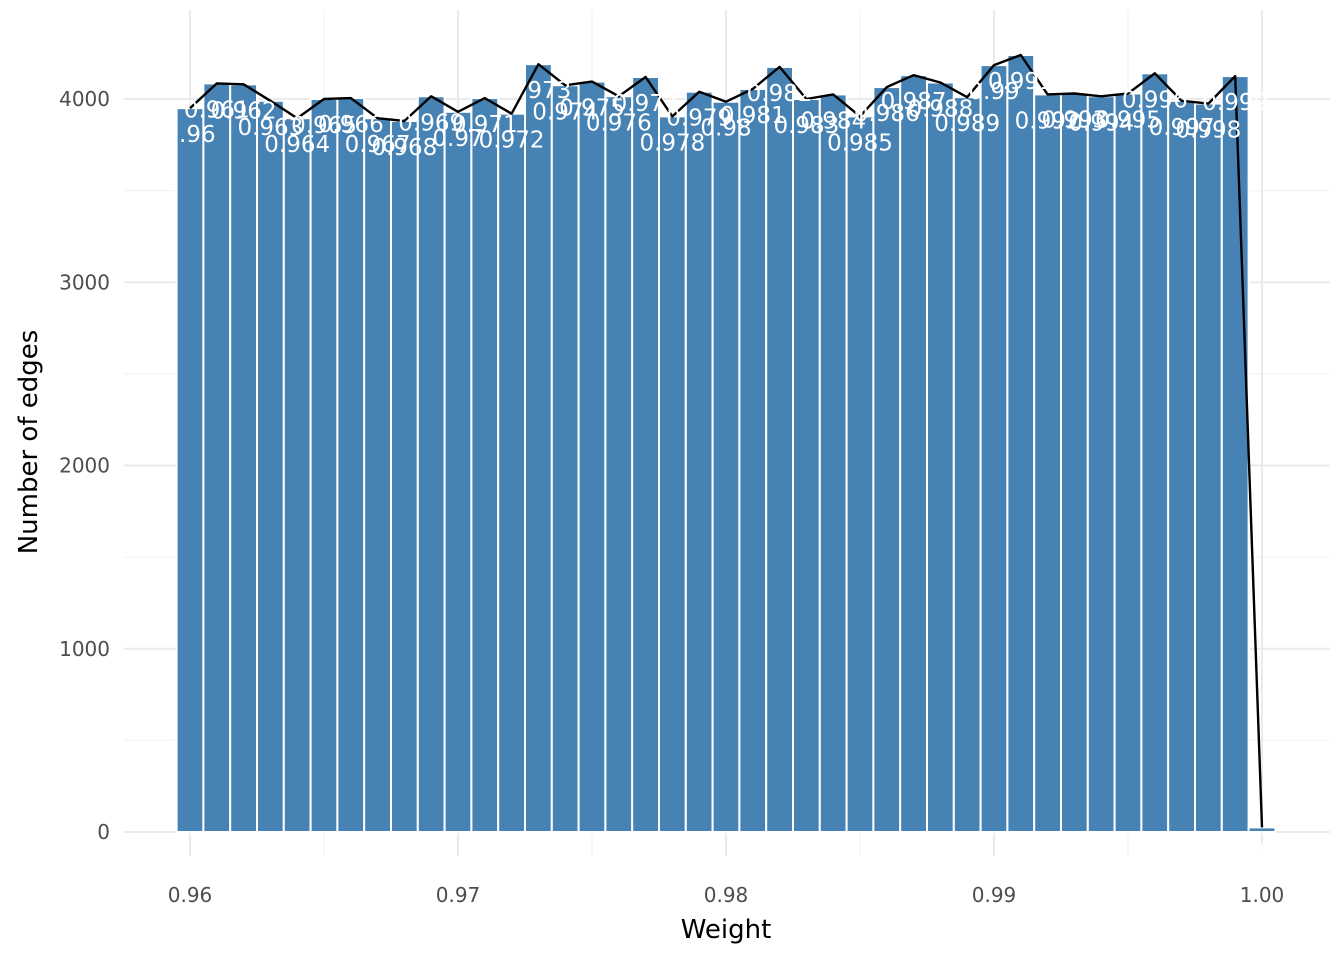 The width and height of the screenshot is (1344, 960). What do you see at coordinates (538, 91) in the screenshot?
I see `bar-value-label: 0.973` at bounding box center [538, 91].